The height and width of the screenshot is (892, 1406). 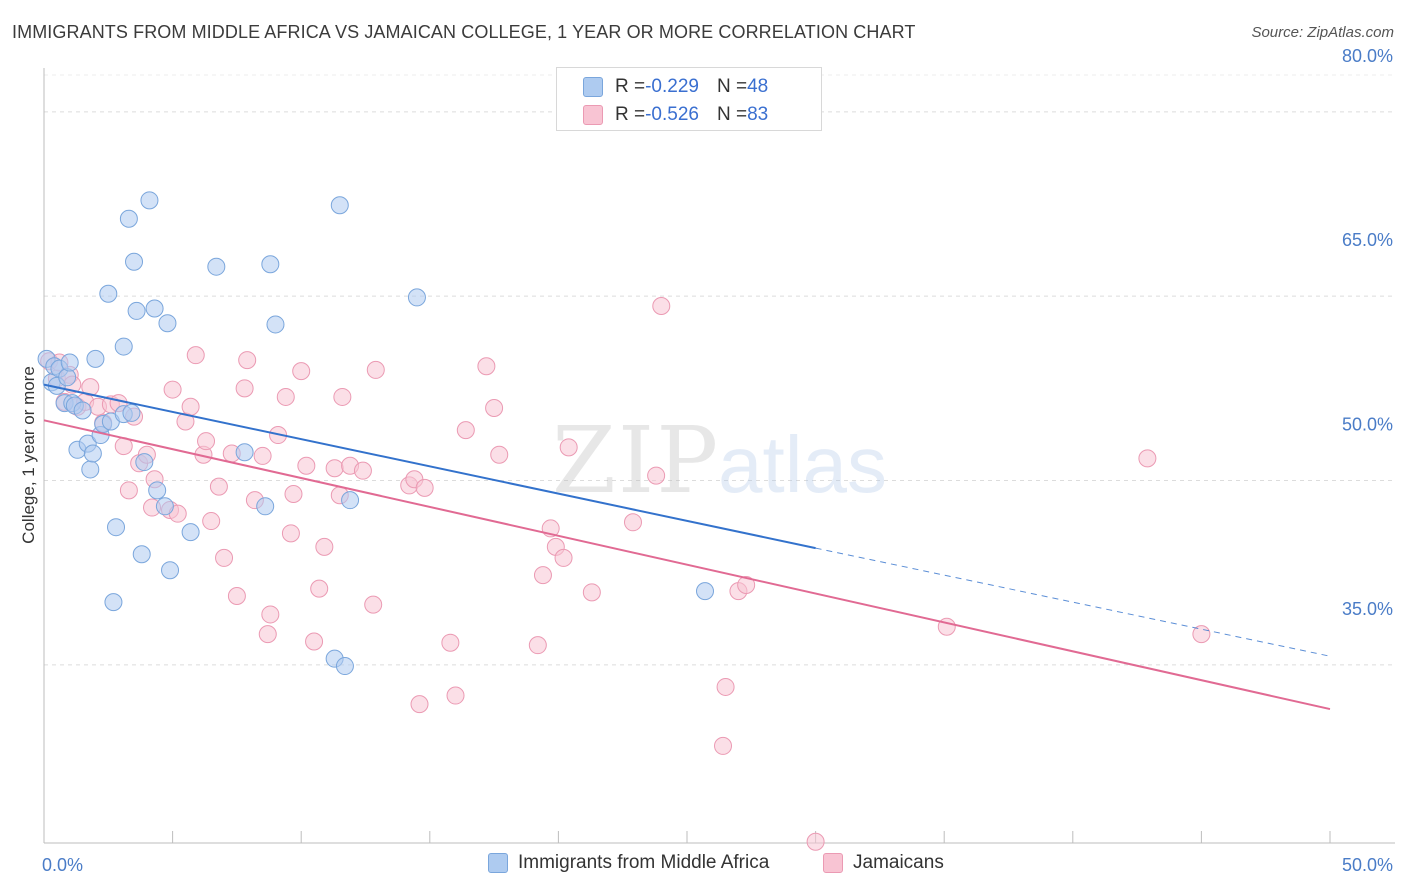 What do you see at coordinates (1367, 865) in the screenshot?
I see `x-tick-label: 50.0%` at bounding box center [1367, 865].